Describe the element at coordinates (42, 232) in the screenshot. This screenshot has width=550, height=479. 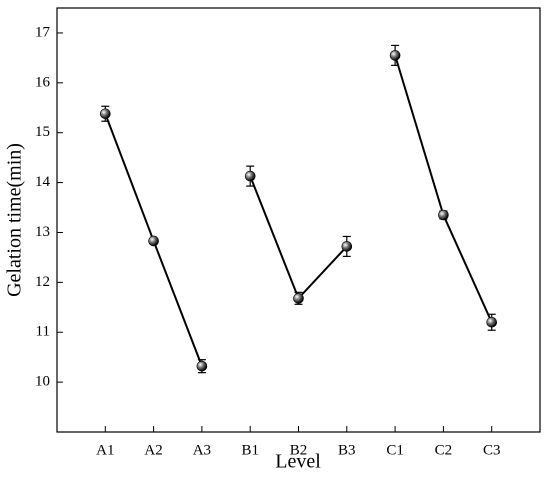
I see `y-tick-label: 13` at that location.